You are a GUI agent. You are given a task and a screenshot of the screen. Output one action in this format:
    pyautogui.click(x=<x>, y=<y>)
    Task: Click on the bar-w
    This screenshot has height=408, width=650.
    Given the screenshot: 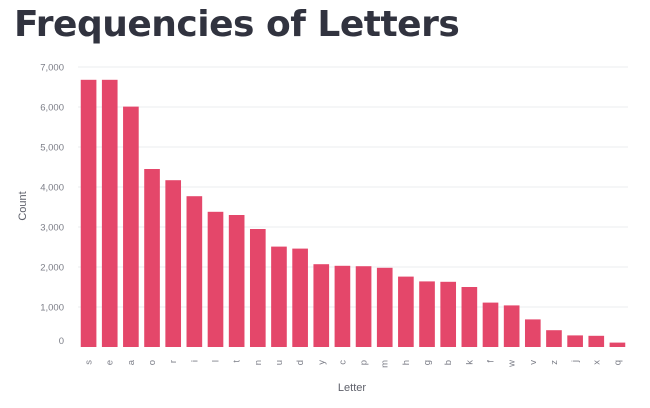 What is the action you would take?
    pyautogui.click(x=511, y=326)
    